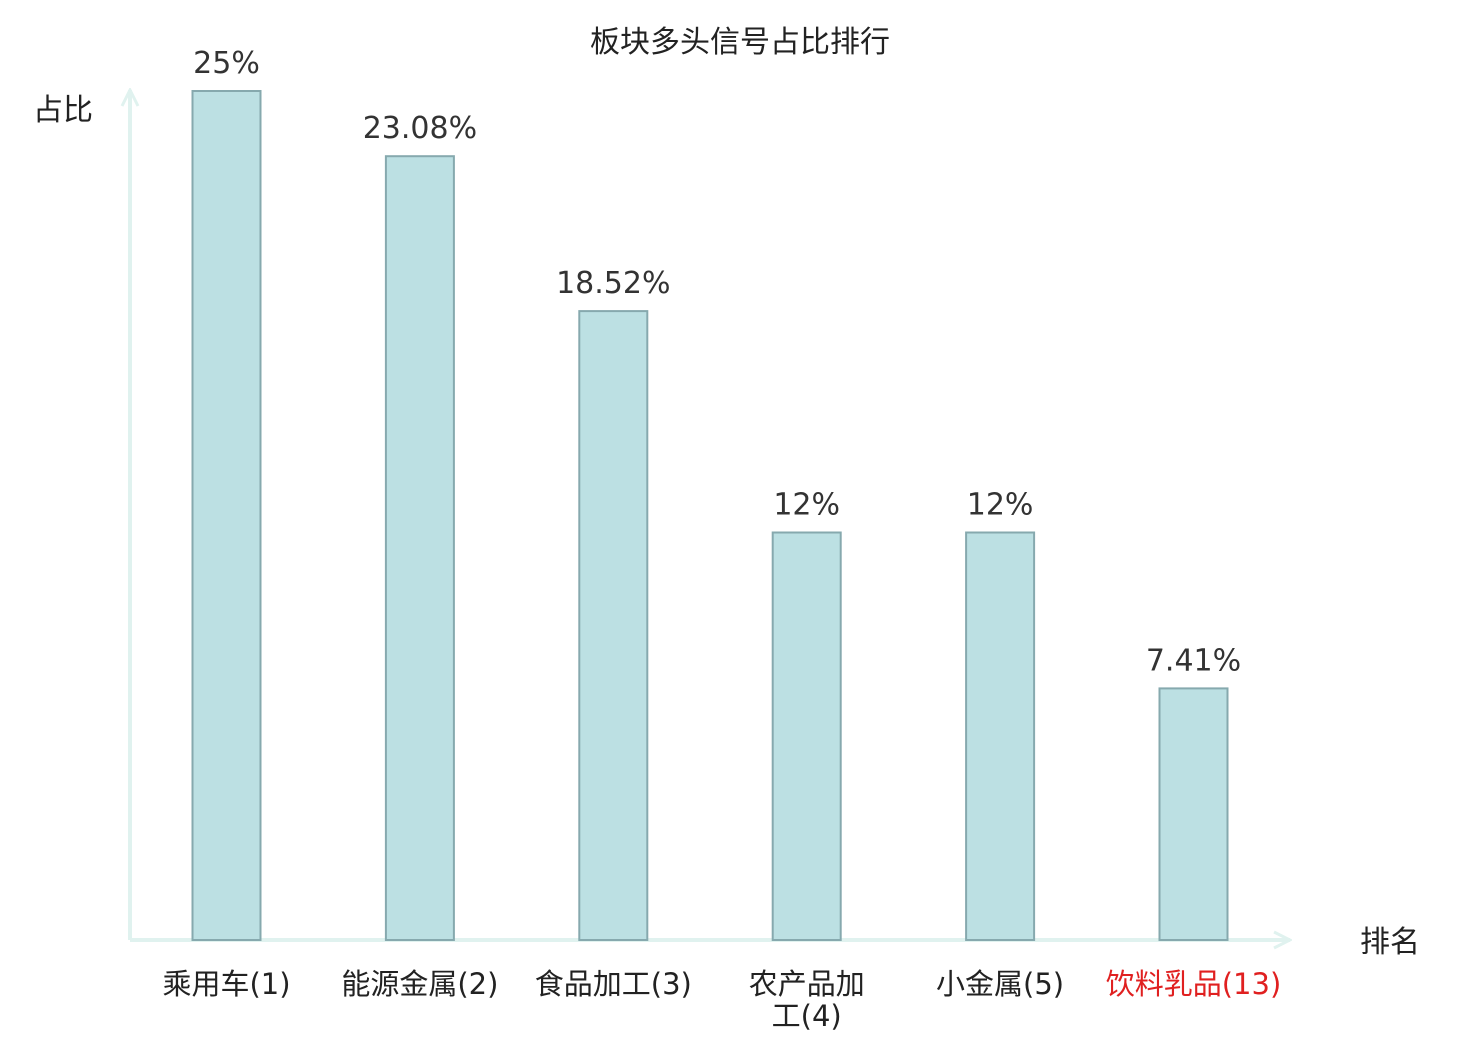 This screenshot has height=1040, width=1480. Describe the element at coordinates (419, 984) in the screenshot. I see `category-label-2: 能源金属(2)` at that location.